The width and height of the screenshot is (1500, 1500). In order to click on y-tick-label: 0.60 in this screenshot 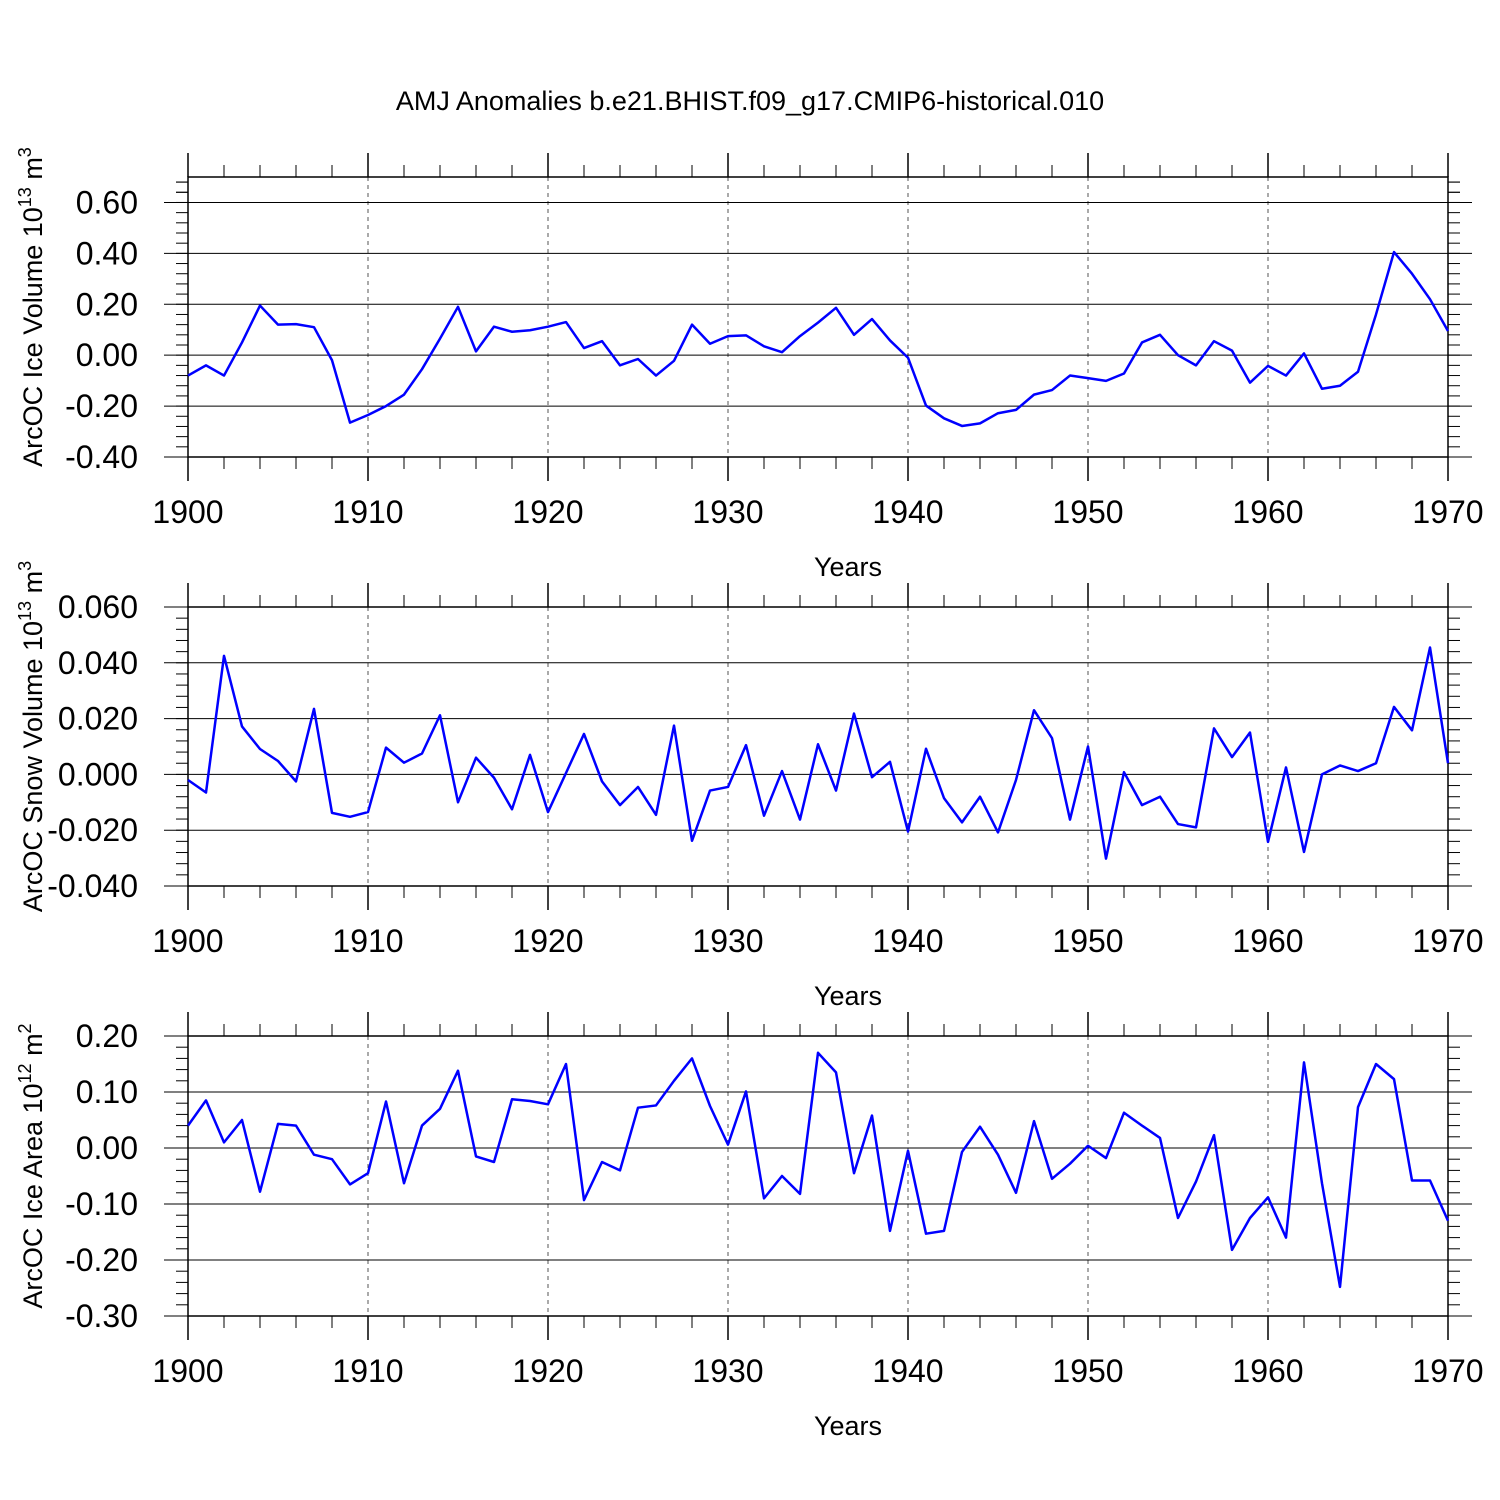, I will do `click(107, 202)`.